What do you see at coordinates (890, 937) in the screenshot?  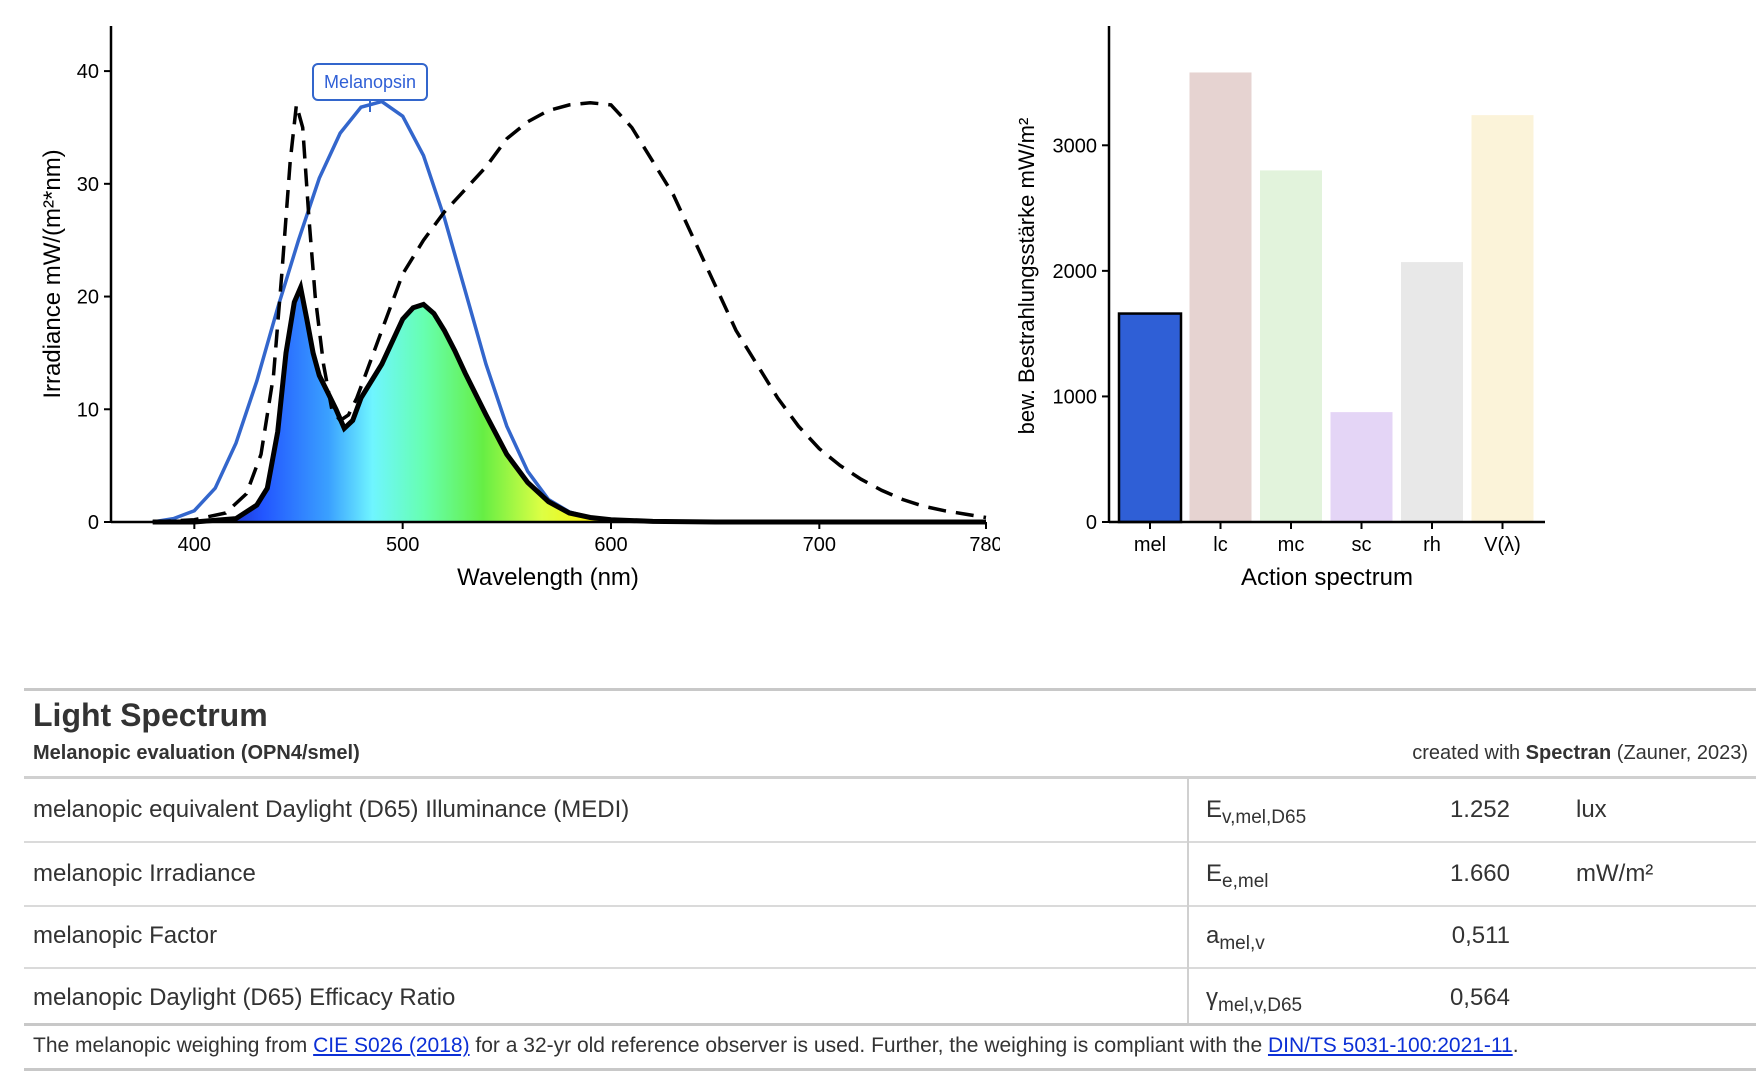 I see `table-row: melanopic Factor amel,v 0,511` at bounding box center [890, 937].